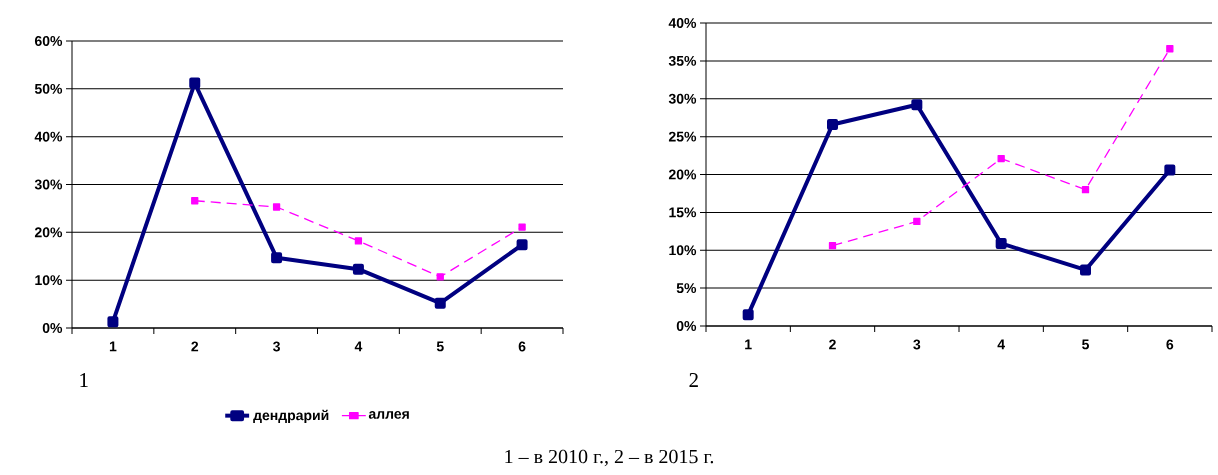 This screenshot has width=1218, height=475. Describe the element at coordinates (609, 458) in the screenshot. I see `text: 1 – в 2010 г., 2 – в 2015 г.` at that location.